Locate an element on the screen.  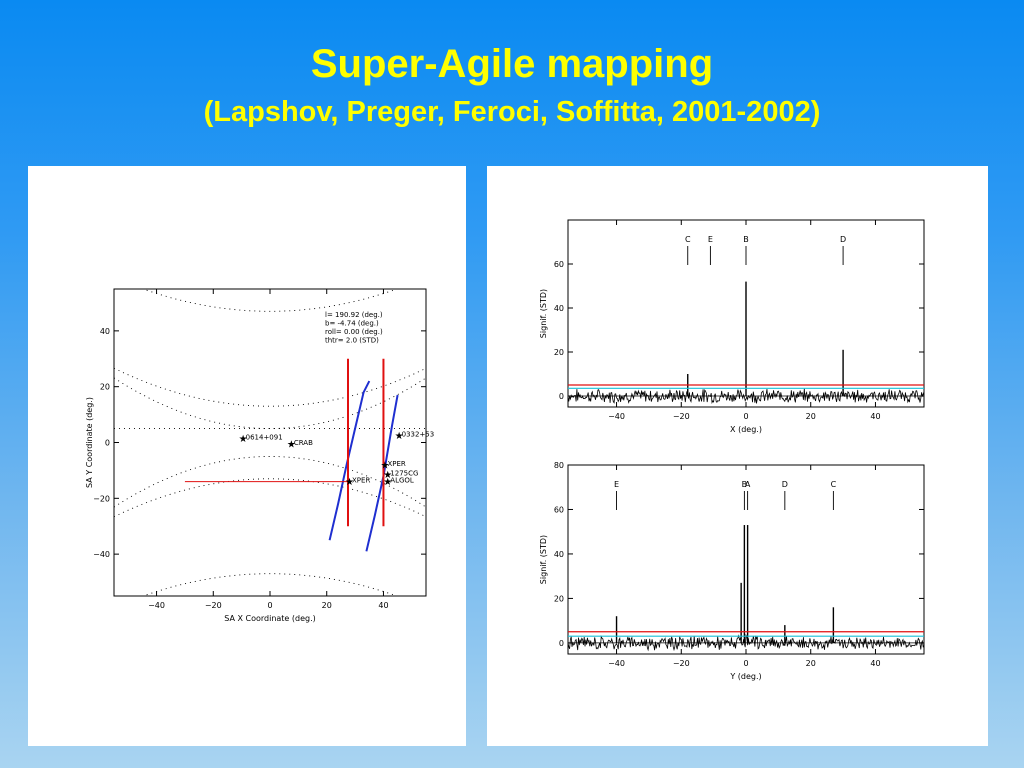
y-profile-source-marker-label: E is located at coordinates (616, 484).